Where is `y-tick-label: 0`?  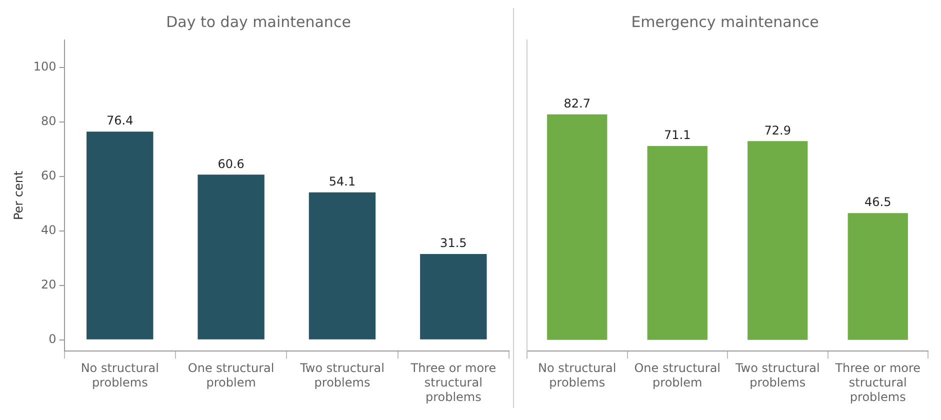 y-tick-label: 0 is located at coordinates (52, 339).